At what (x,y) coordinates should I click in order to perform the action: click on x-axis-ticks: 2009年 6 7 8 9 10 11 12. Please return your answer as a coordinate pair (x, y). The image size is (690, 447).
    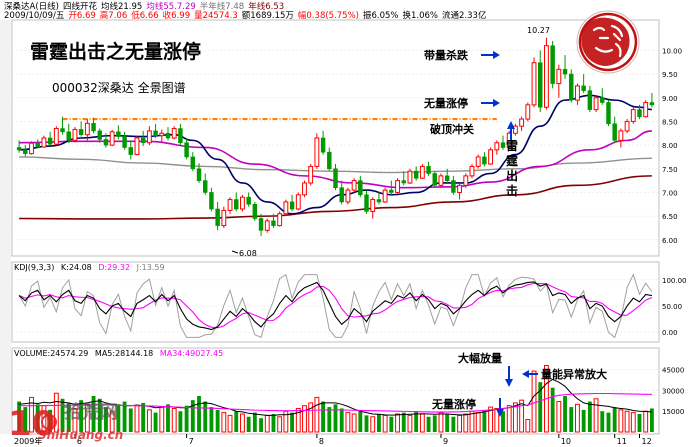
    Looking at the image, I should click on (333, 440).